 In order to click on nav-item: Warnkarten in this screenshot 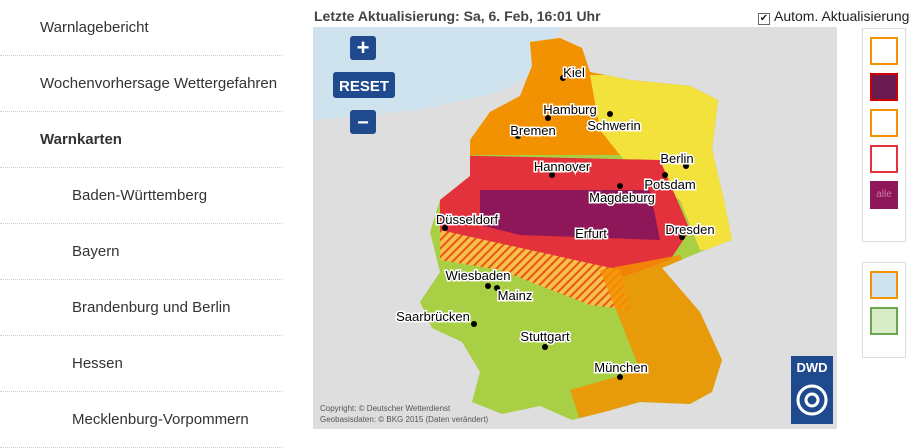, I will do `click(141, 140)`.